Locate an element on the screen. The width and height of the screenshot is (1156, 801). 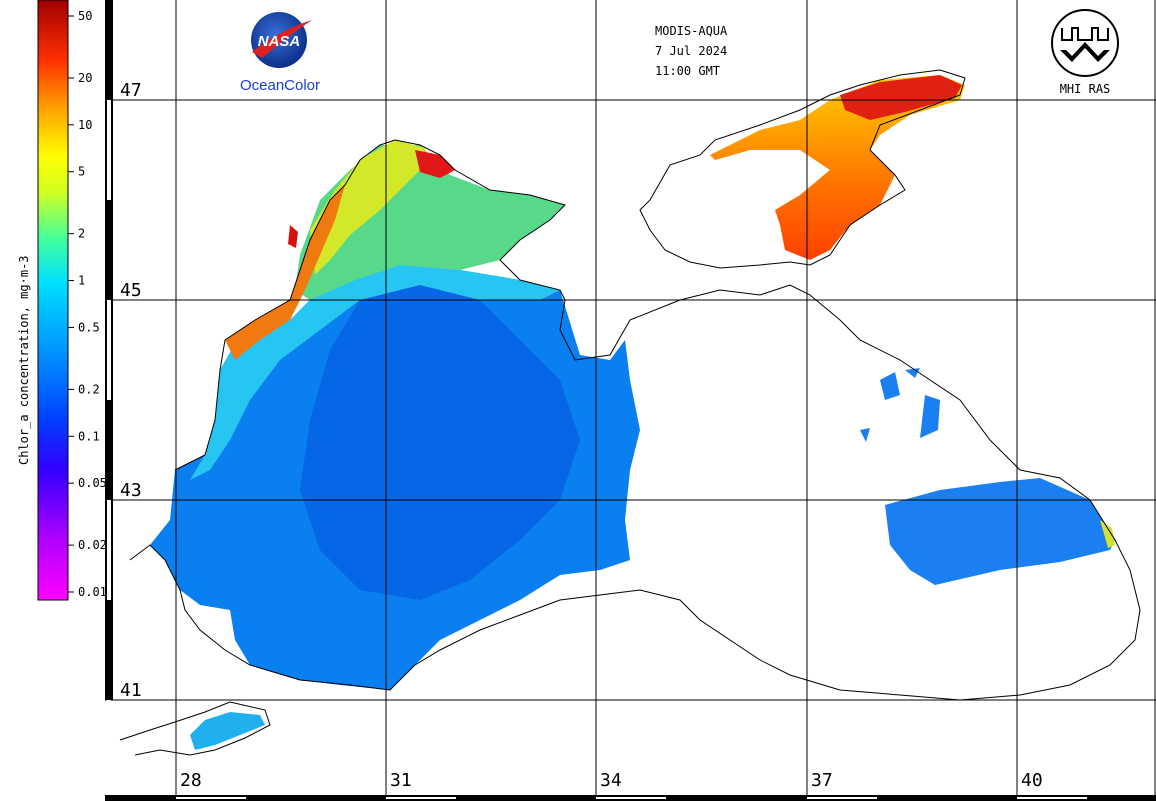
colorbar: 50 20 10 5 2 1 0.5 0.2 0.1 0.05 0.02 0.01 is located at coordinates (72, 300).